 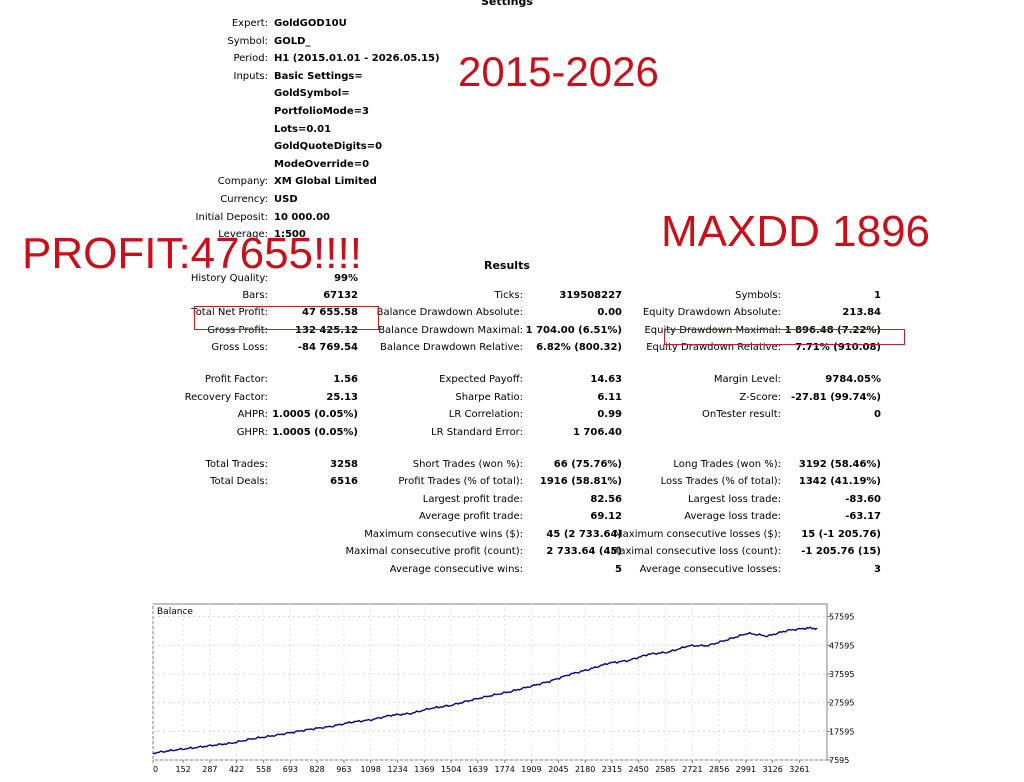 I want to click on result-label: Equity Drawdown Relative:, so click(x=713, y=347).